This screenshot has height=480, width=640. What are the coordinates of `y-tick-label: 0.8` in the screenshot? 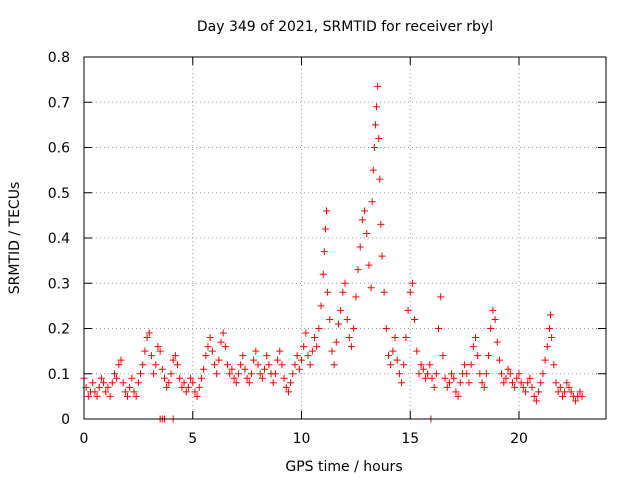 It's located at (59, 58).